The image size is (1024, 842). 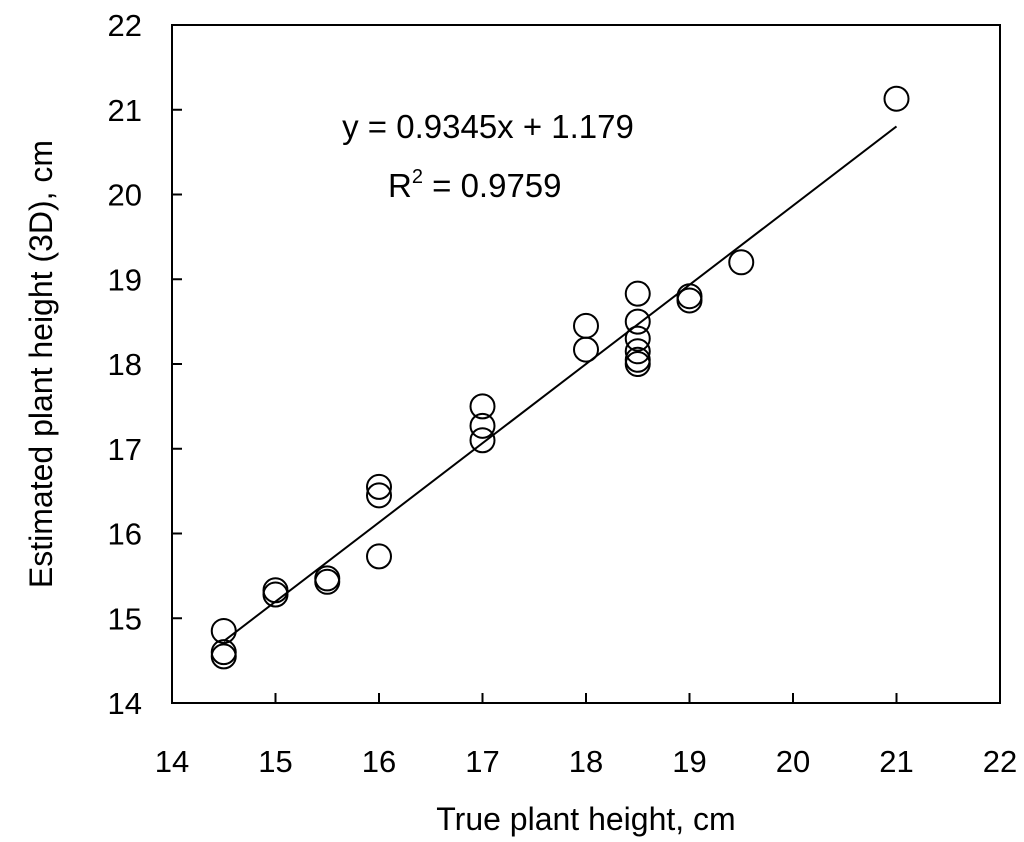 What do you see at coordinates (586, 698) in the screenshot?
I see `x-axis-ticks` at bounding box center [586, 698].